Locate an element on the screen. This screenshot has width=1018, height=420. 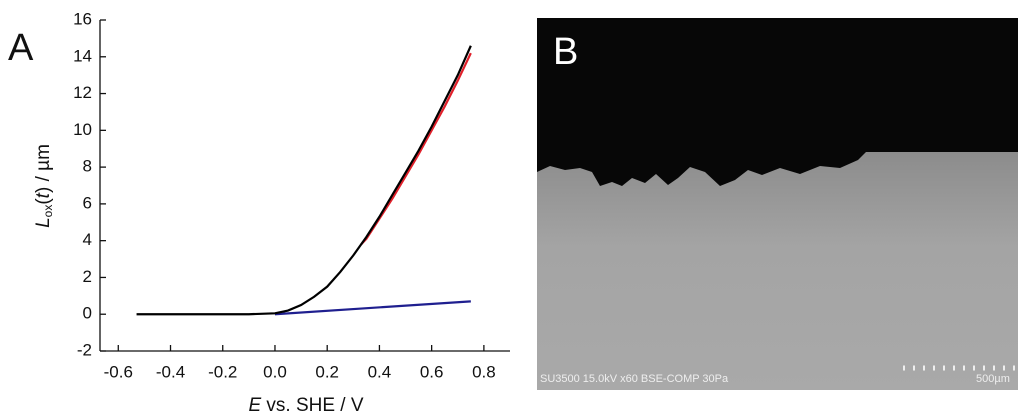
y-tick-label: 2 is located at coordinates (87, 276).